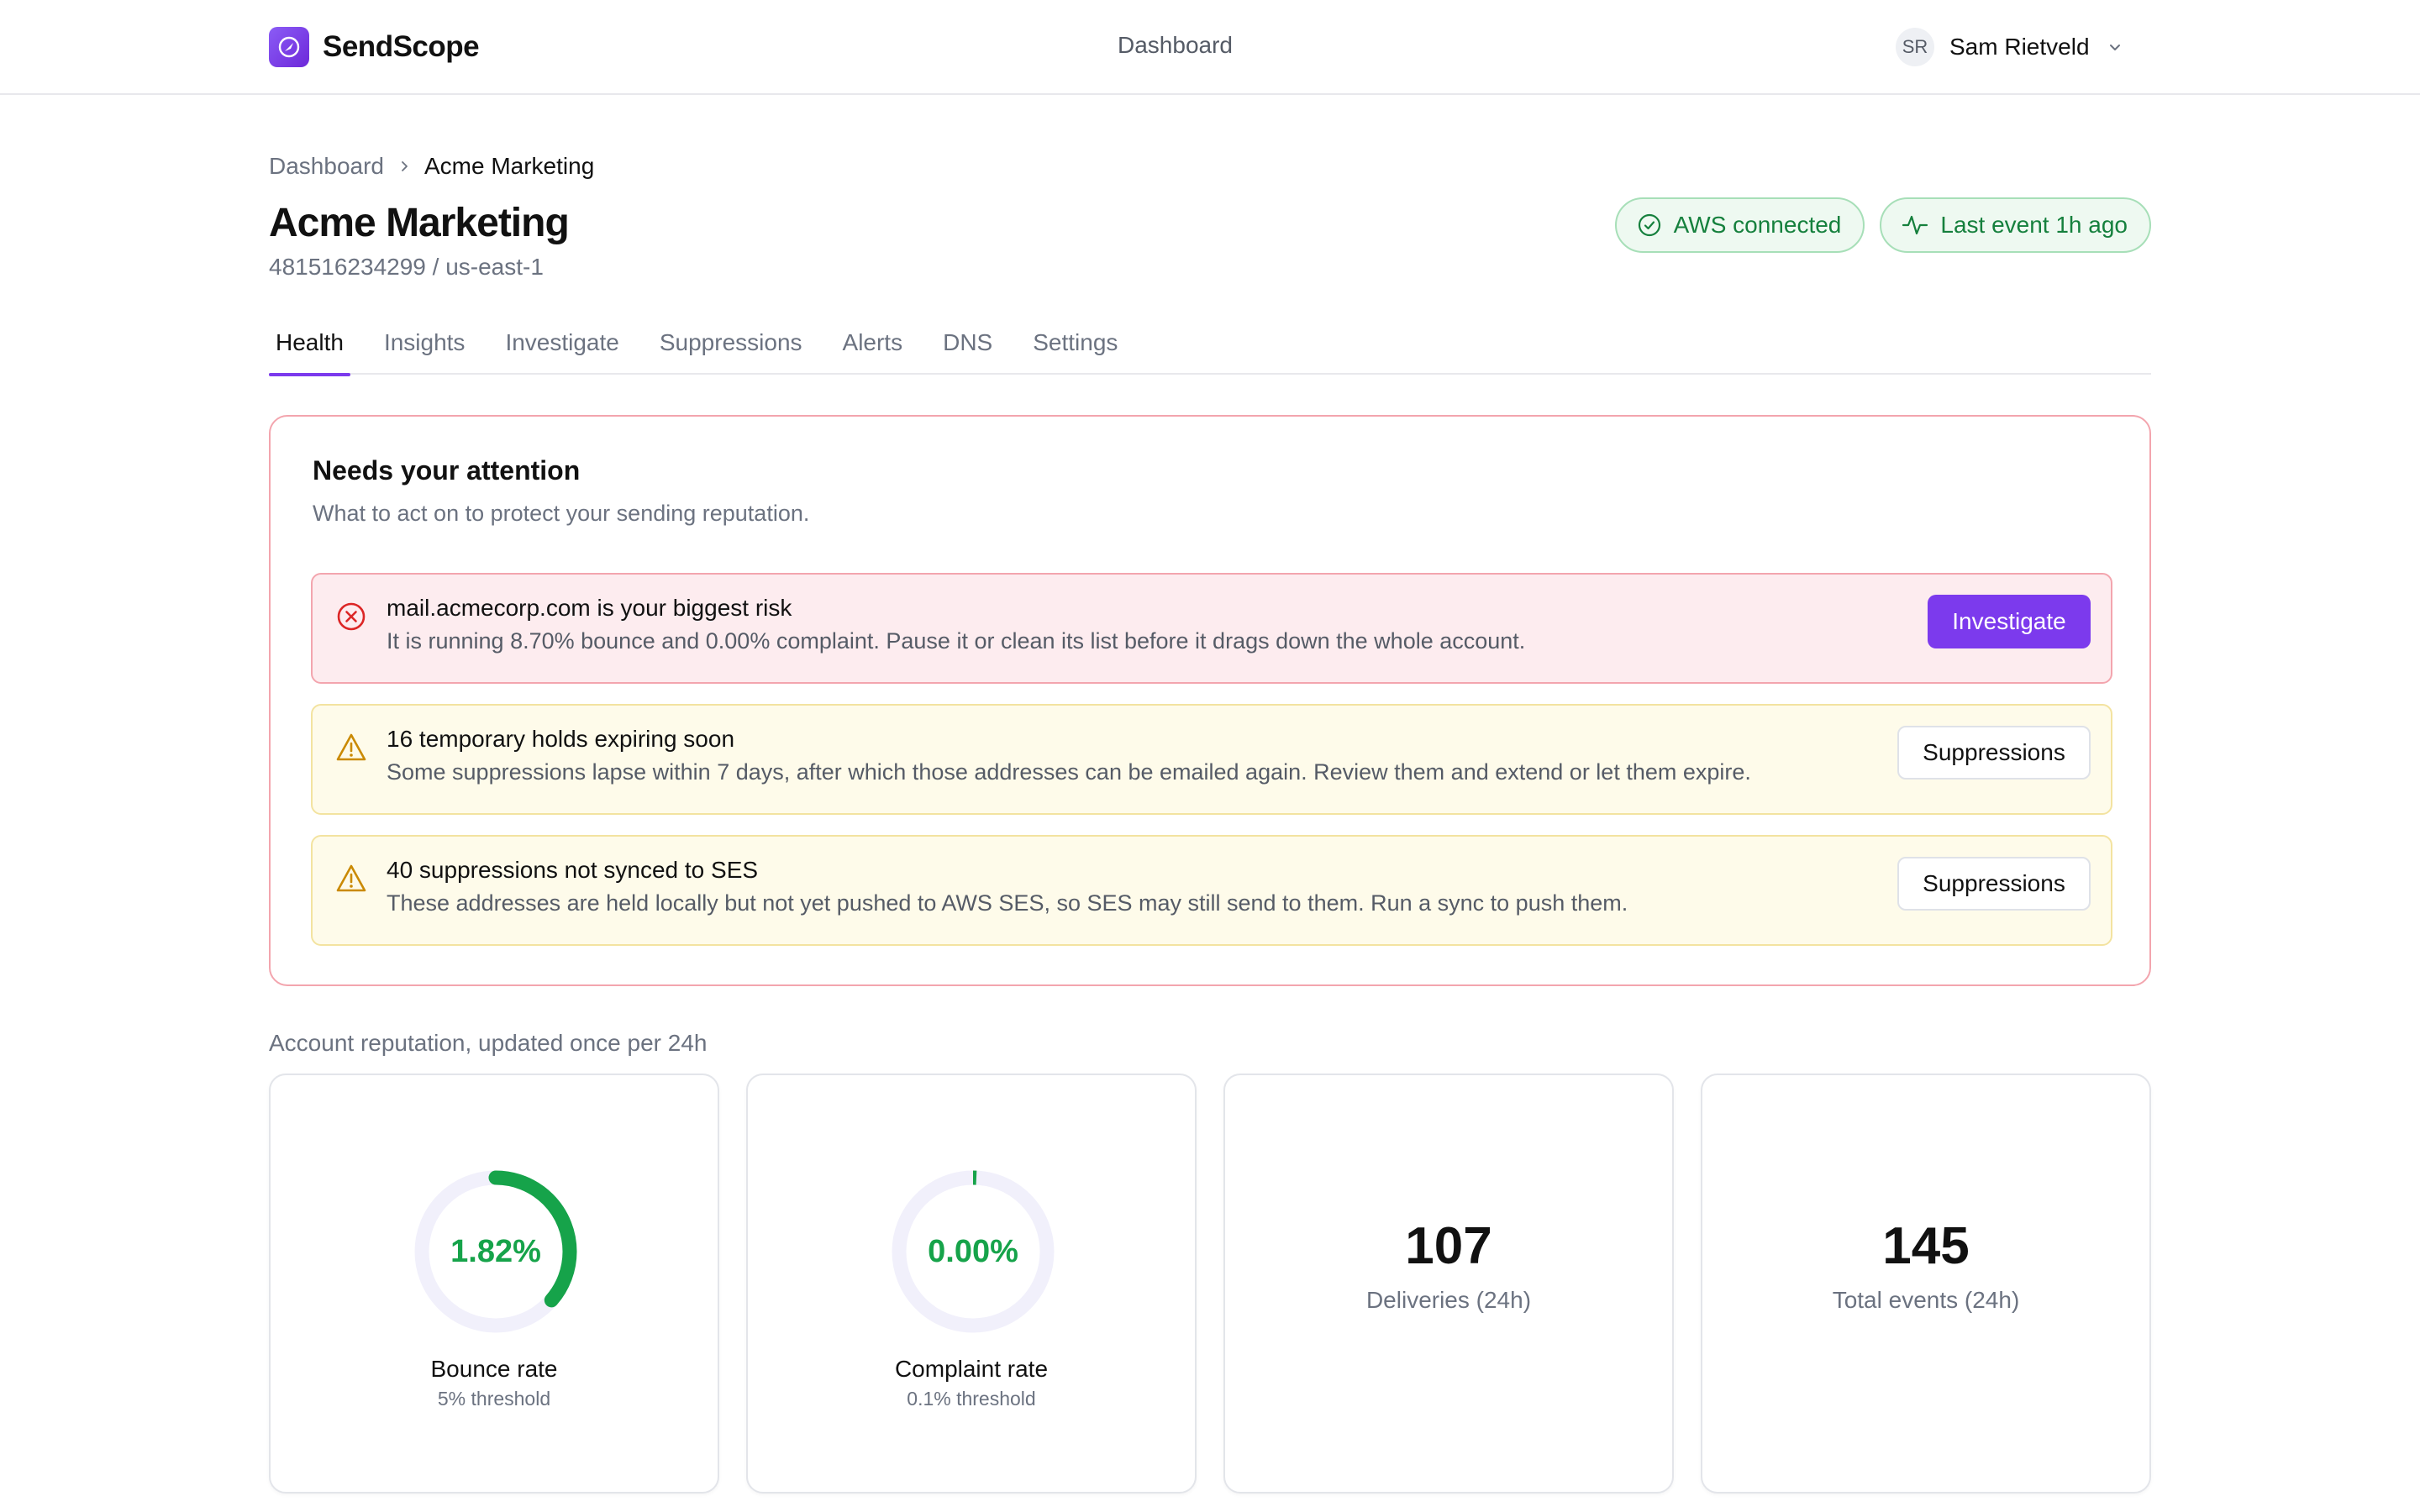 This screenshot has width=2420, height=1512. Describe the element at coordinates (1448, 1246) in the screenshot. I see `deliveries-value: 107` at that location.